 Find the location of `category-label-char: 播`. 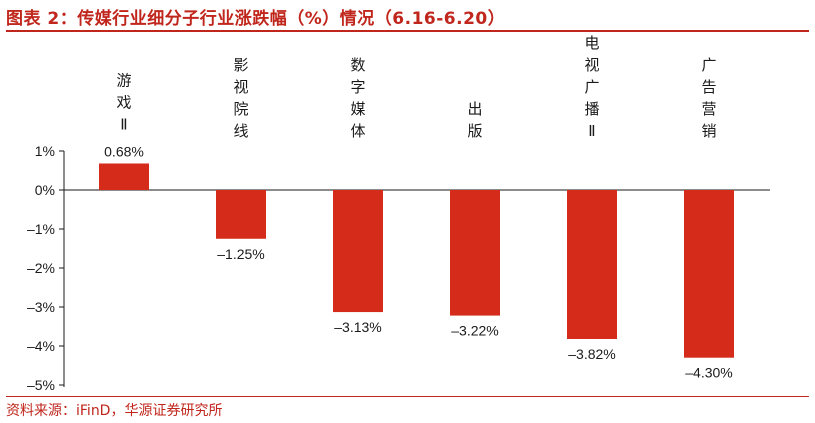

category-label-char: 播 is located at coordinates (591, 109).